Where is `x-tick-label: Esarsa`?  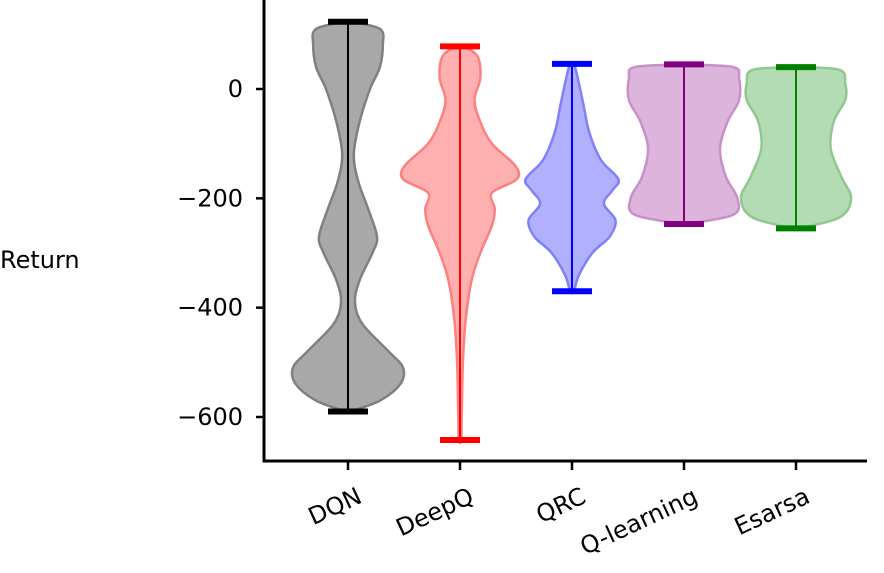
x-tick-label: Esarsa is located at coordinates (772, 511).